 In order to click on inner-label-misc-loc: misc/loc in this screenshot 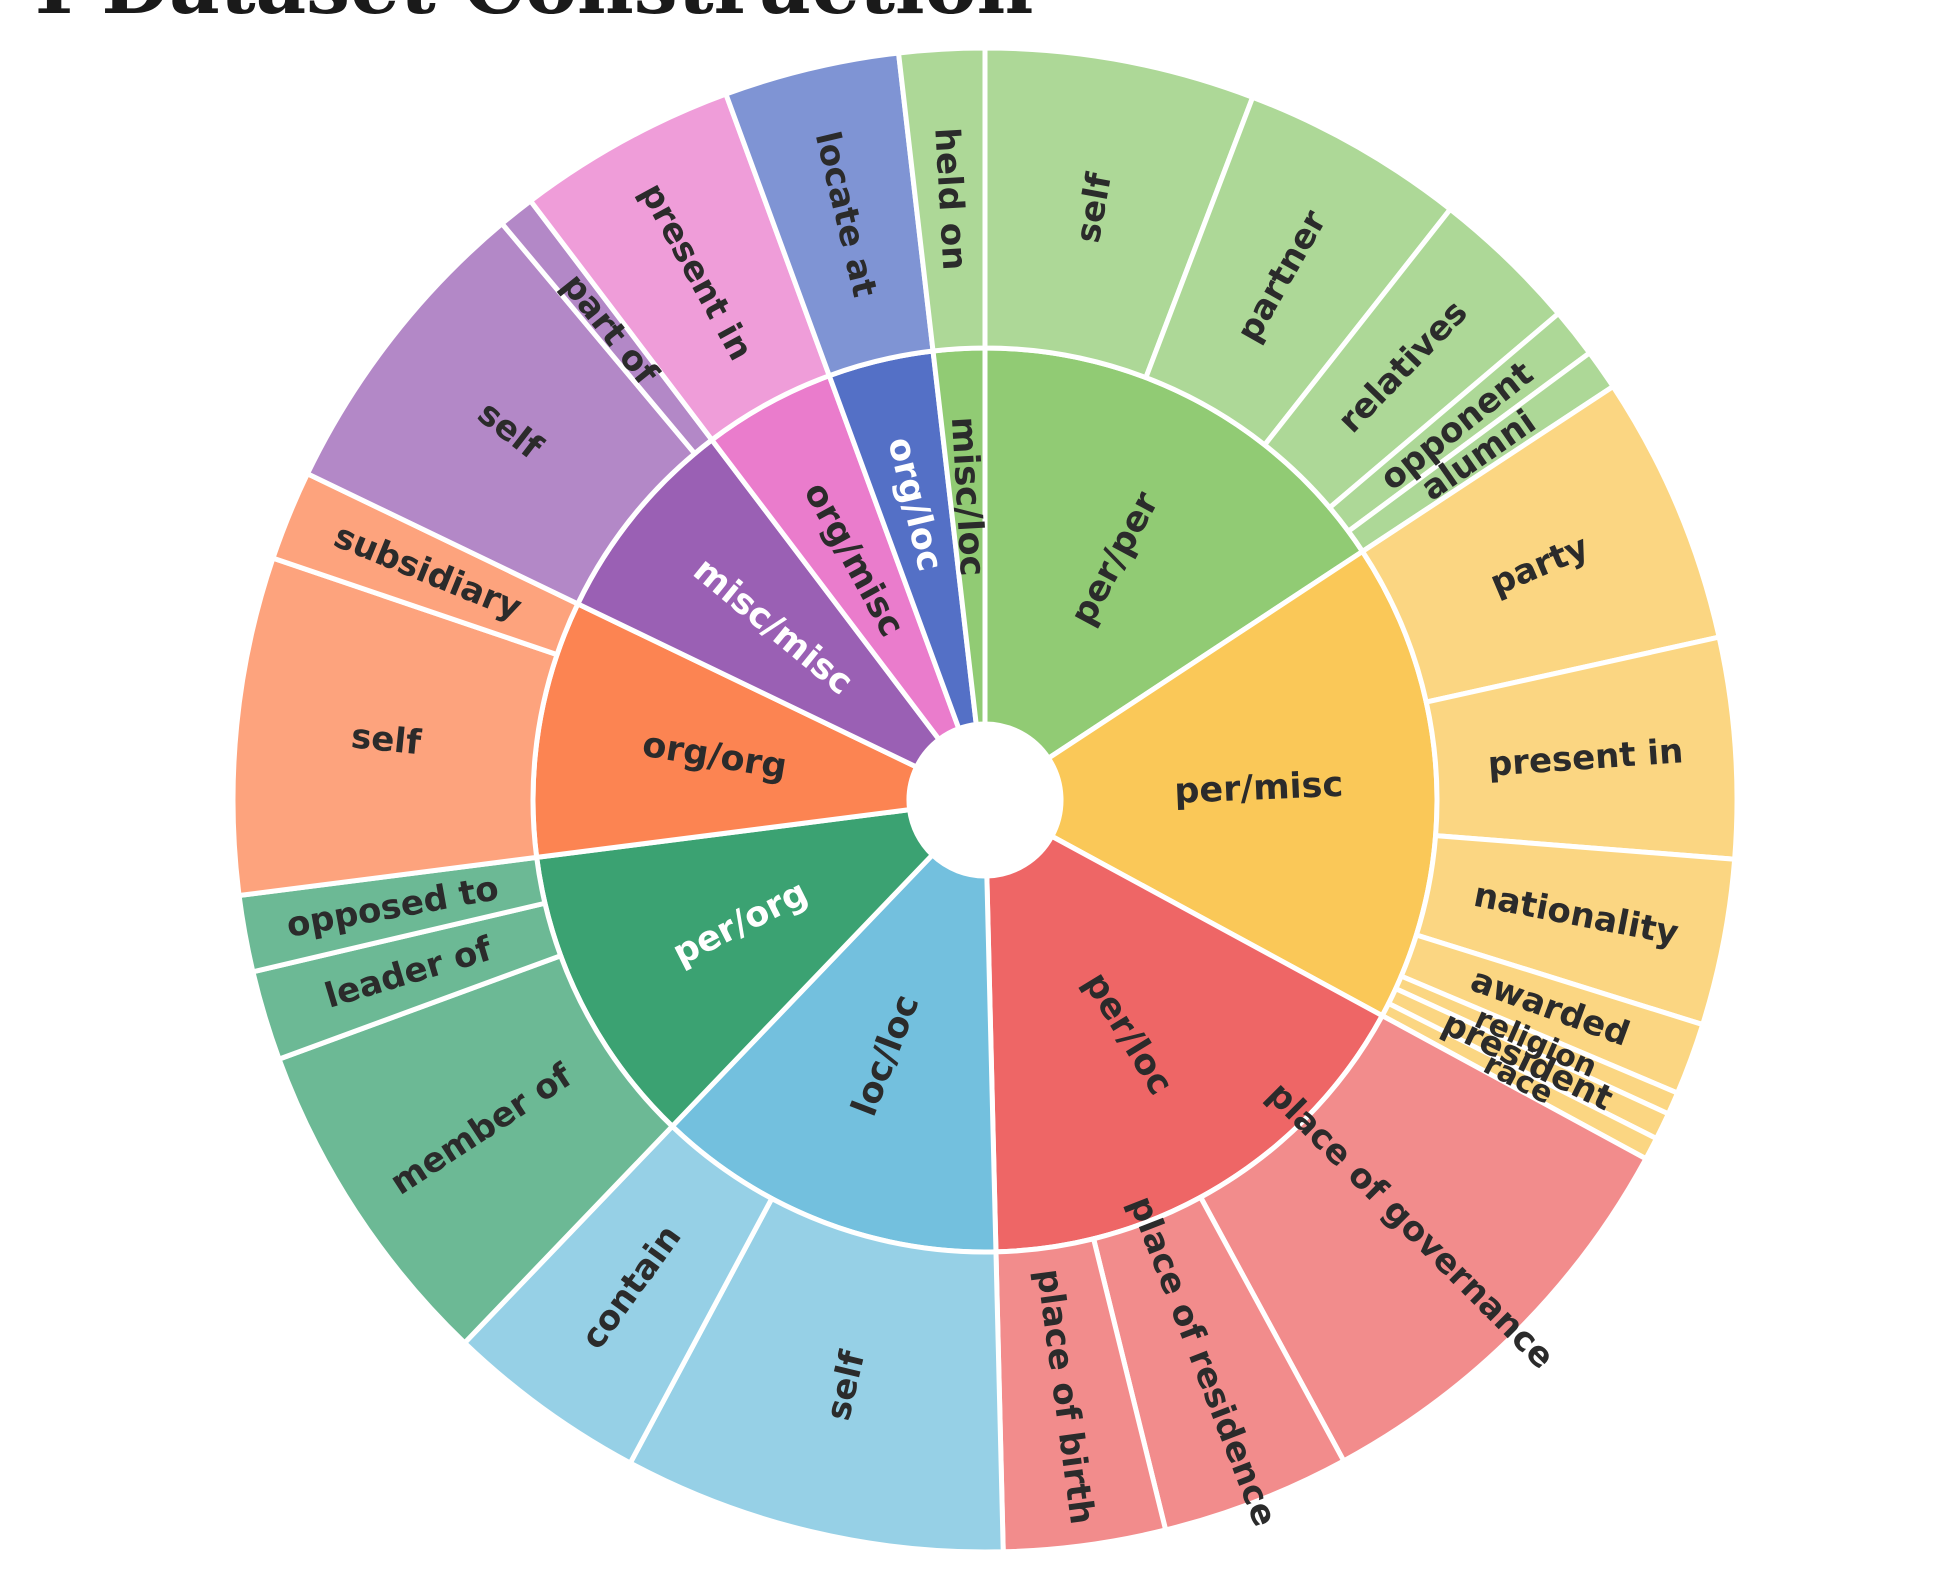, I will do `click(967, 497)`.